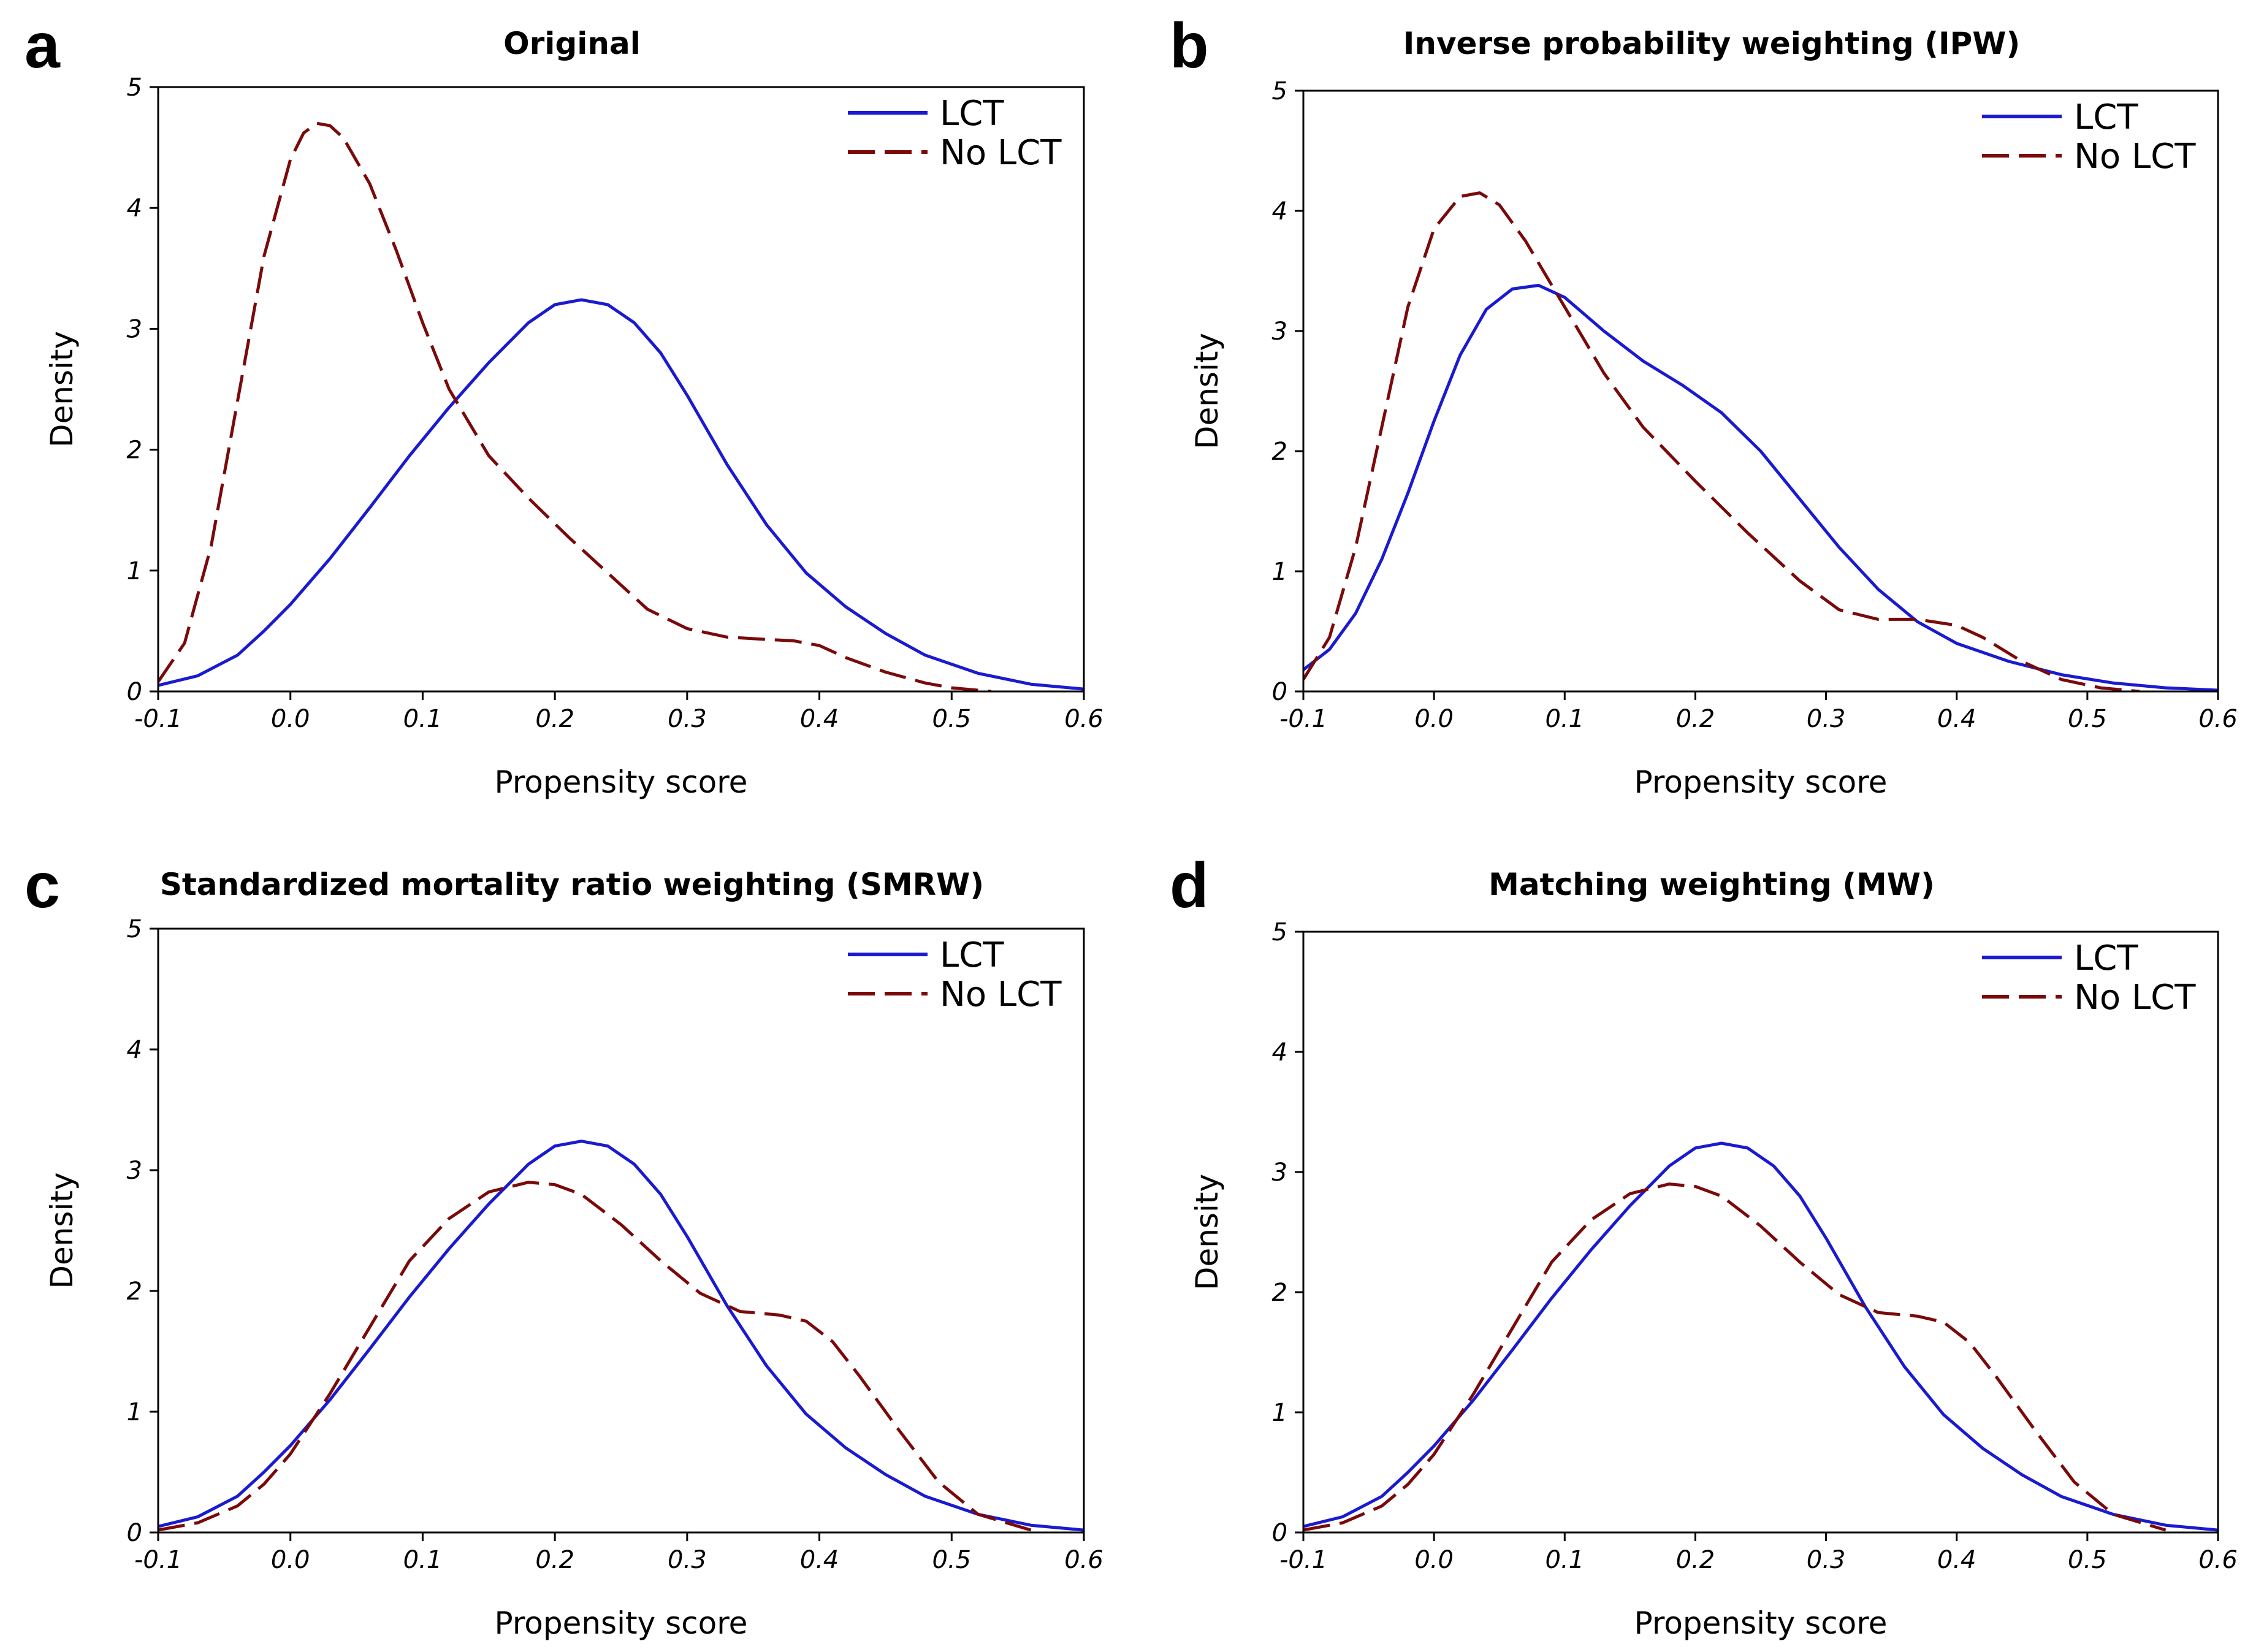 The height and width of the screenshot is (1652, 2245). Describe the element at coordinates (43, 46) in the screenshot. I see `panel-letter: a` at that location.